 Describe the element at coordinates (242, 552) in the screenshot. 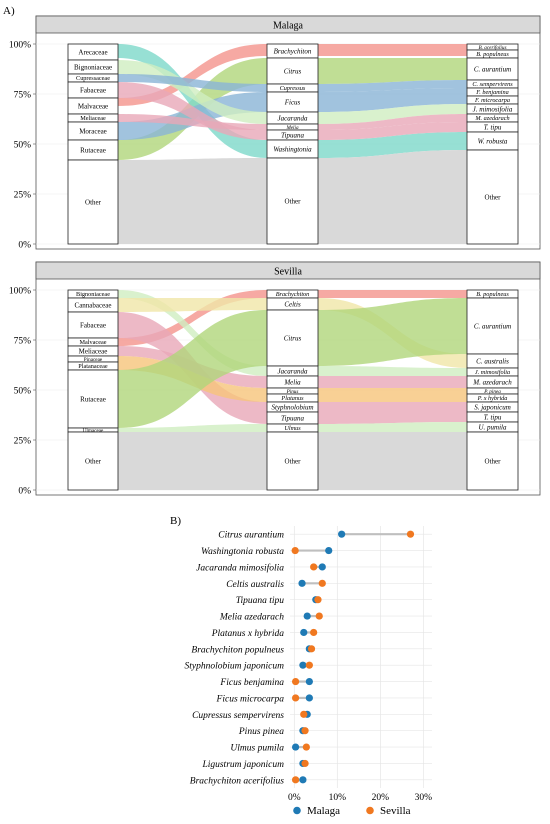

I see `species-label: Washingtonia robusta` at that location.